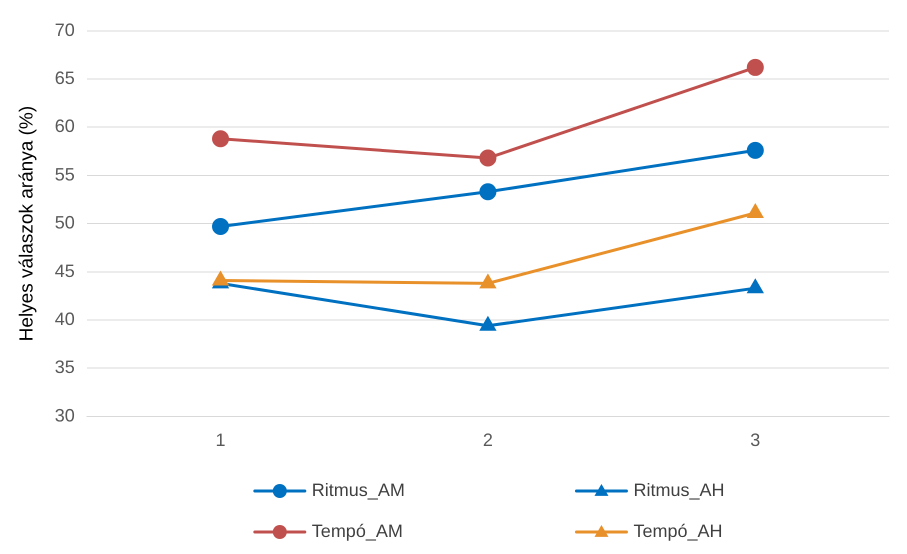 The image size is (907, 554). Describe the element at coordinates (358, 490) in the screenshot. I see `legend-label: Ritmus_AM` at that location.